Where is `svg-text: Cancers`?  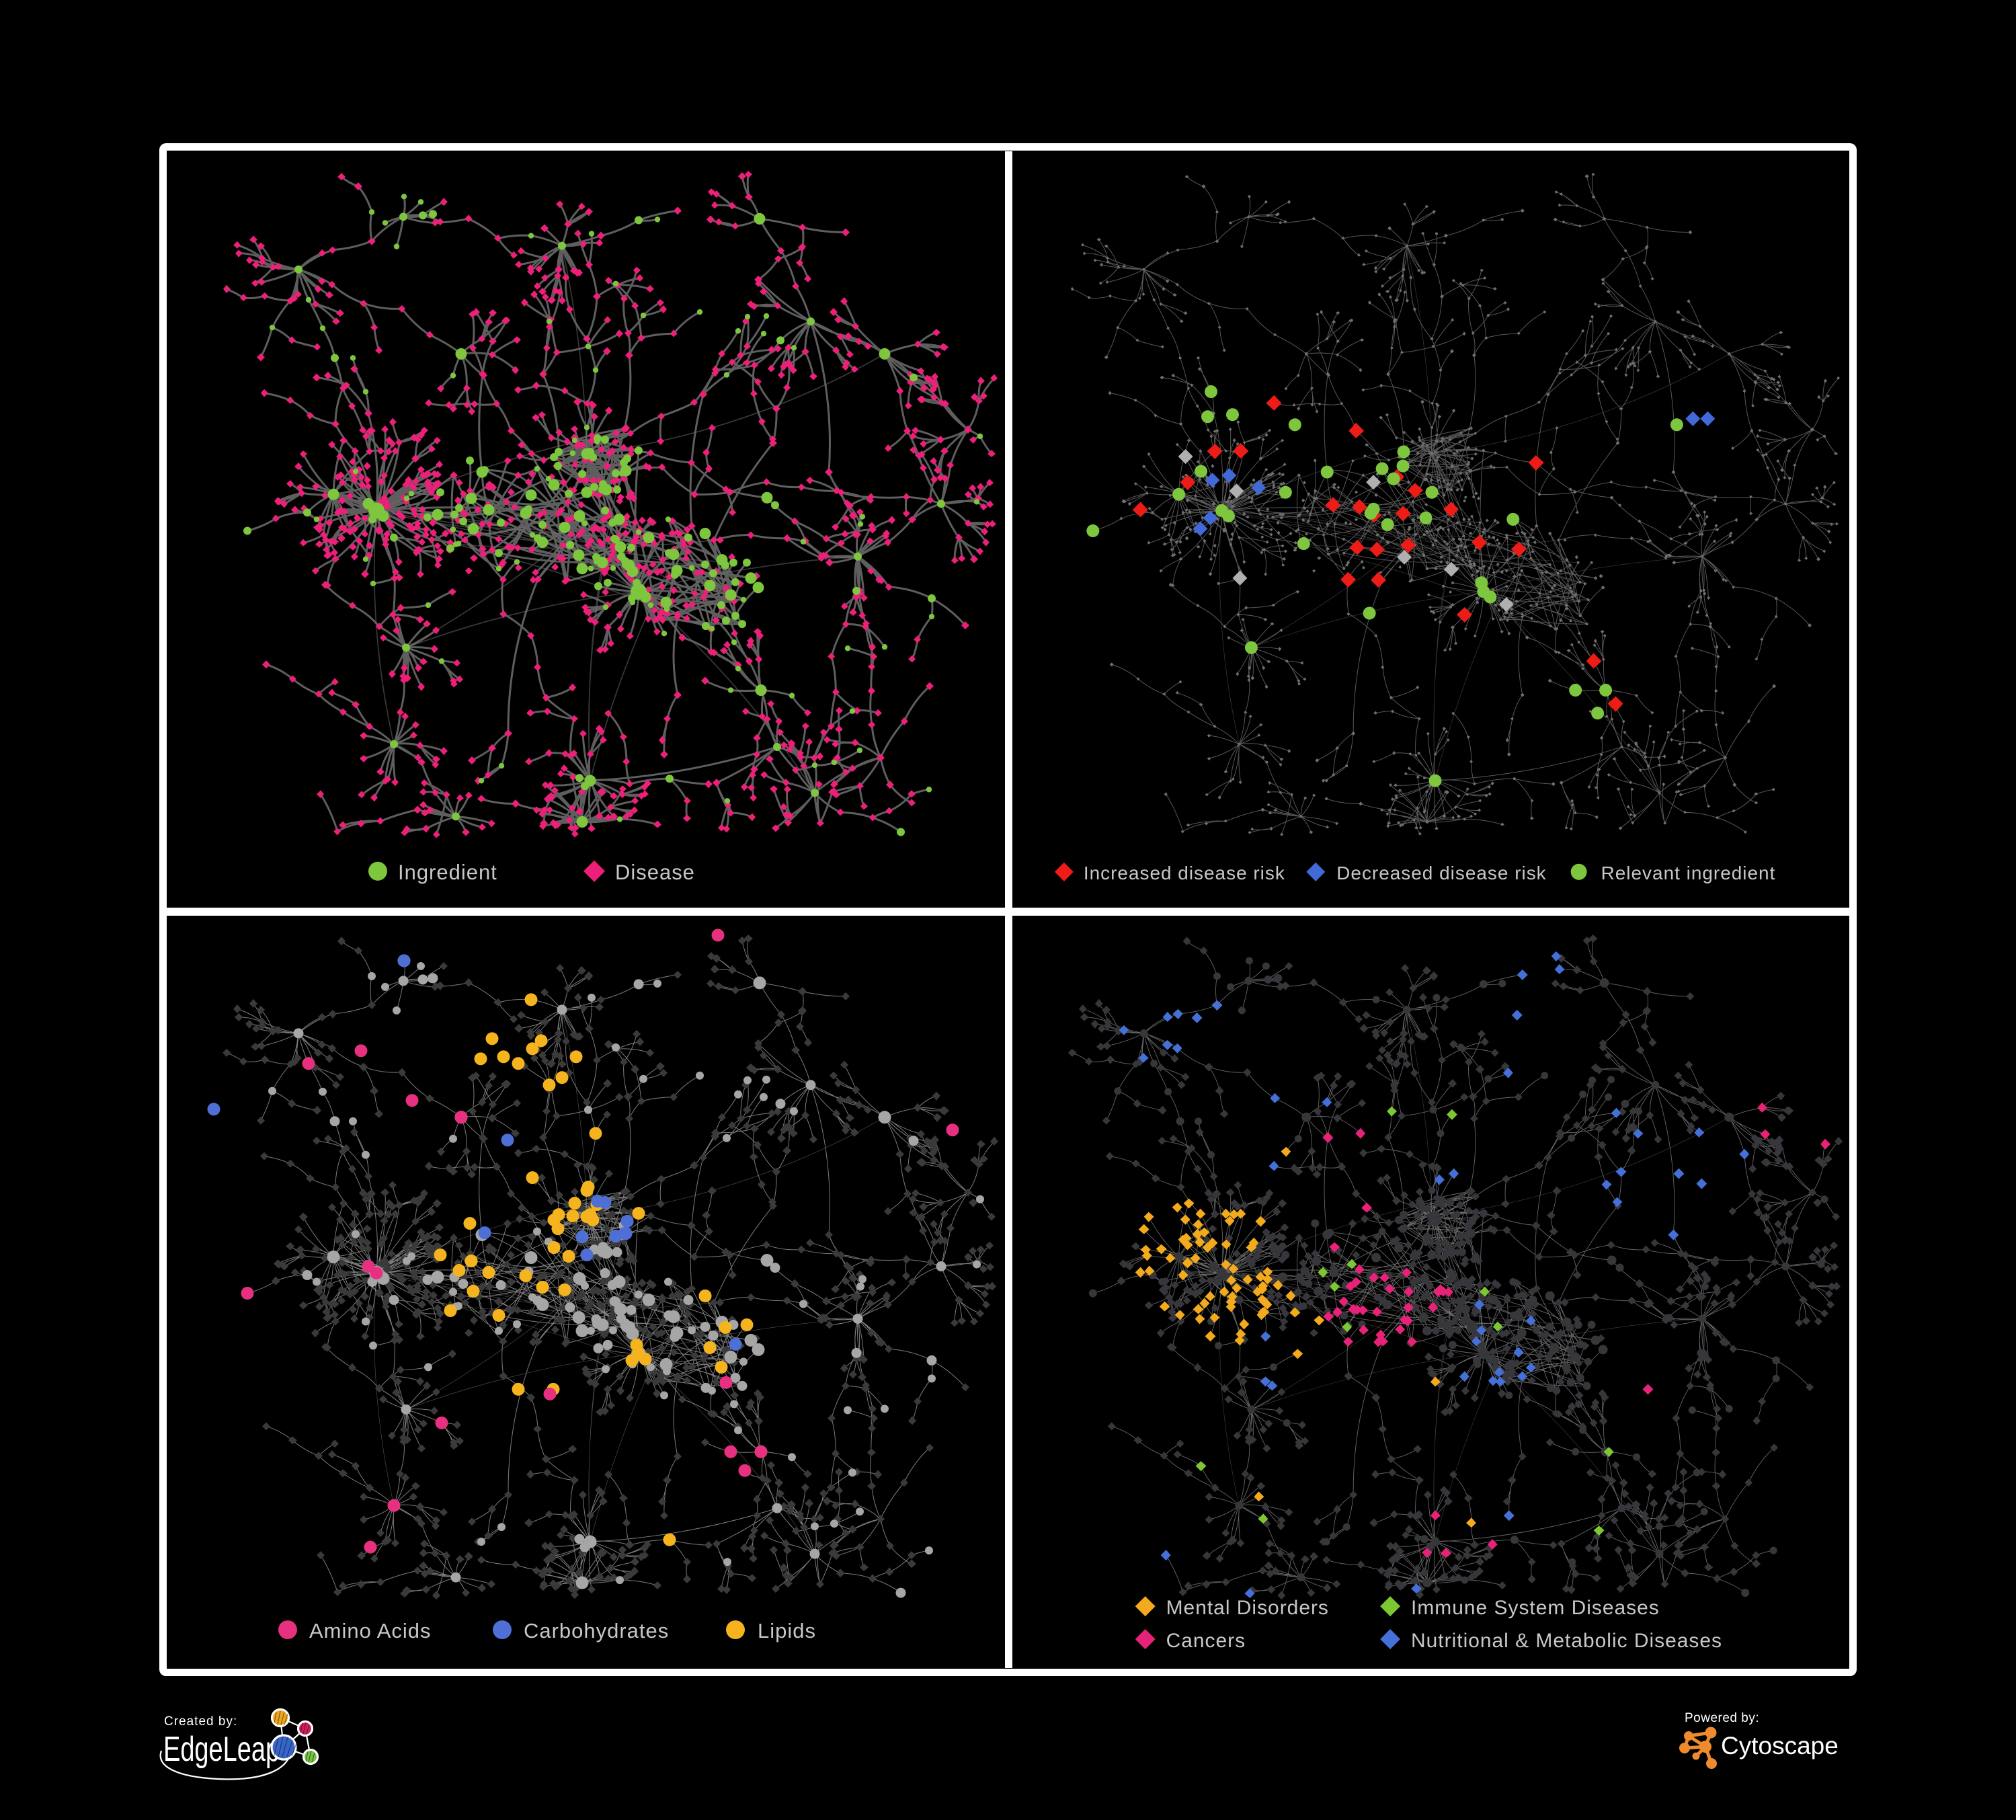 svg-text: Cancers is located at coordinates (1206, 1641).